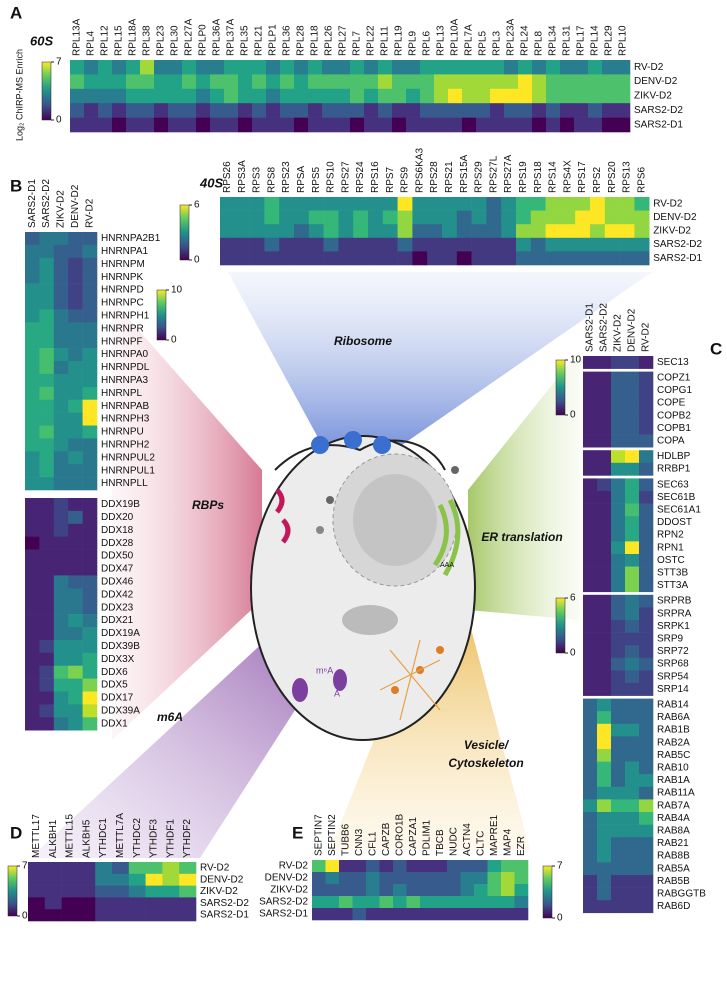  I want to click on column-label: RPL12, so click(105, 40).